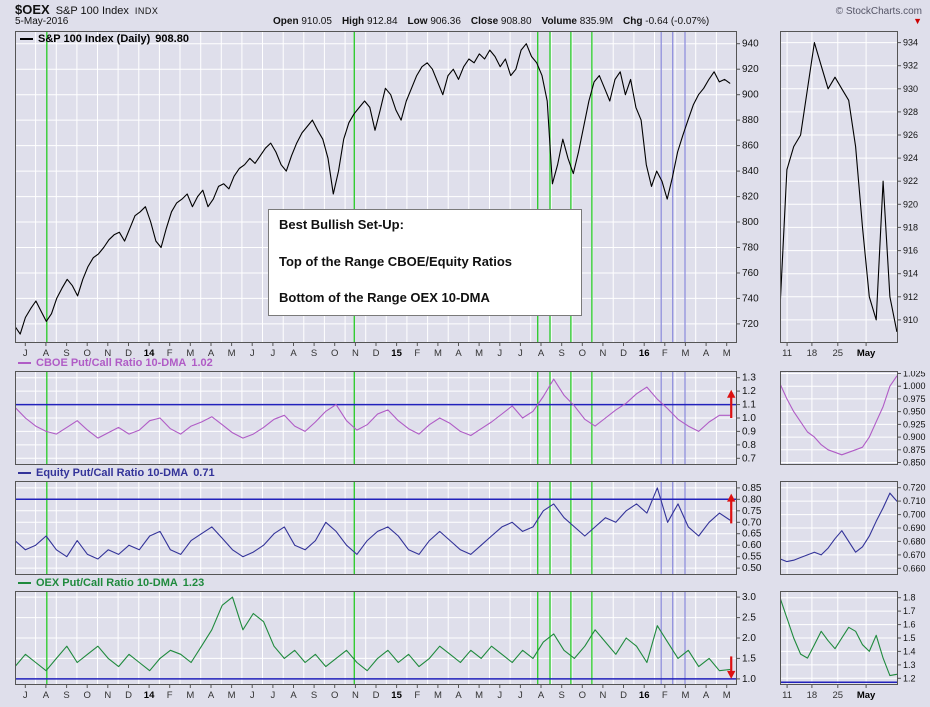 The height and width of the screenshot is (707, 930). I want to click on high-value: 912.84, so click(382, 21).